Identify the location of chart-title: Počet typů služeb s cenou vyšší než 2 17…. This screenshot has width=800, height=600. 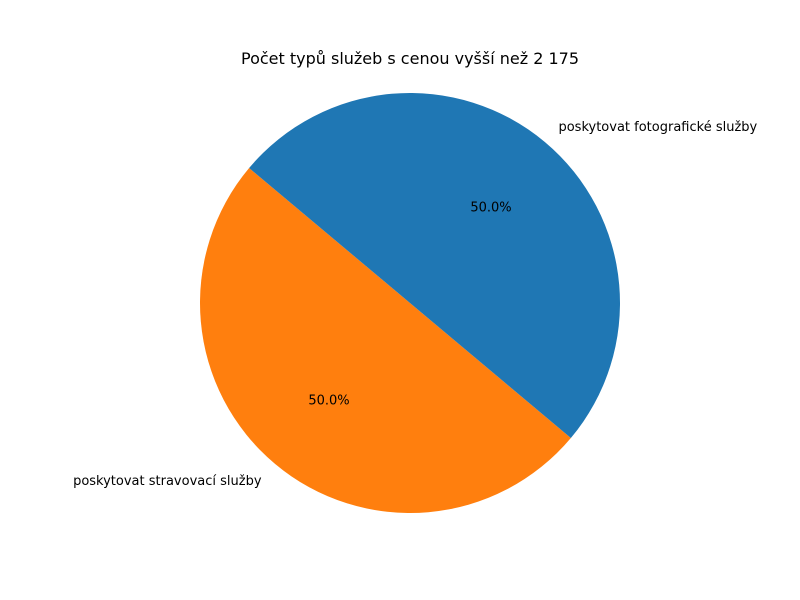
(410, 58).